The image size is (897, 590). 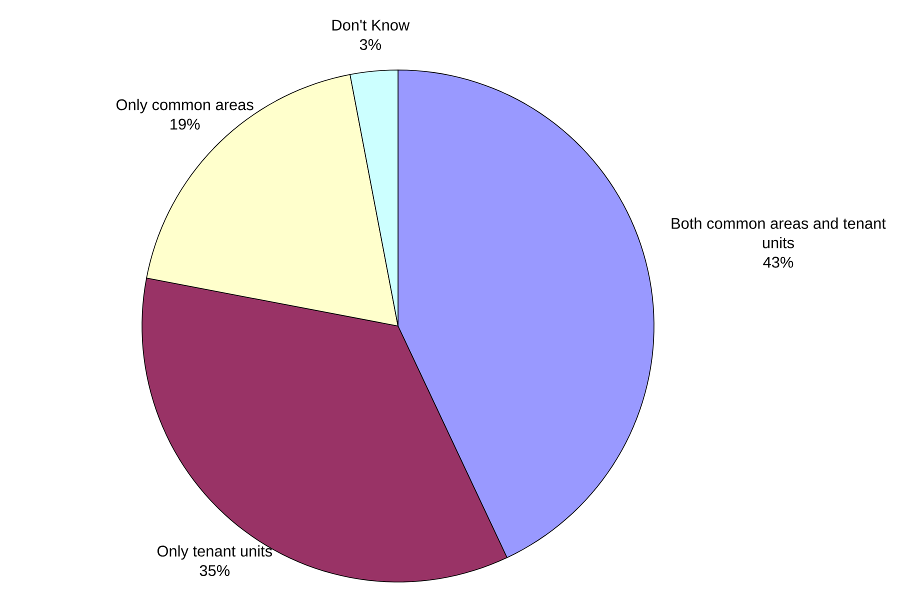 What do you see at coordinates (215, 570) in the screenshot?
I see `data-label: 35%` at bounding box center [215, 570].